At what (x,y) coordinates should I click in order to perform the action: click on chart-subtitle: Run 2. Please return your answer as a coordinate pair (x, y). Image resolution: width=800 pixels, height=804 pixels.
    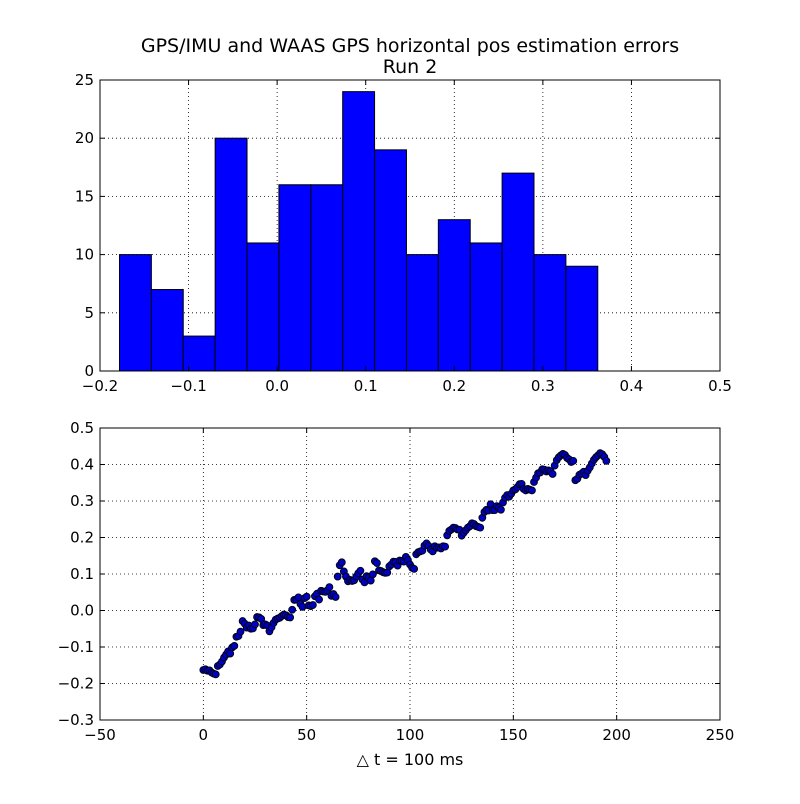
    Looking at the image, I should click on (410, 67).